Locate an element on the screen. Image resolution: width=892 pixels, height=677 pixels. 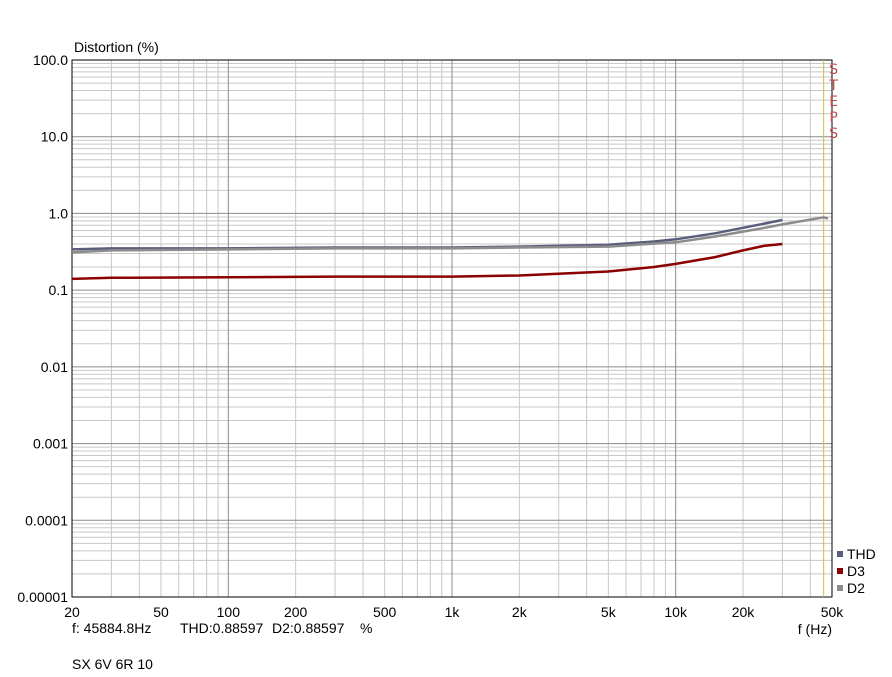
y-tick-label: 0.01 is located at coordinates (54, 367).